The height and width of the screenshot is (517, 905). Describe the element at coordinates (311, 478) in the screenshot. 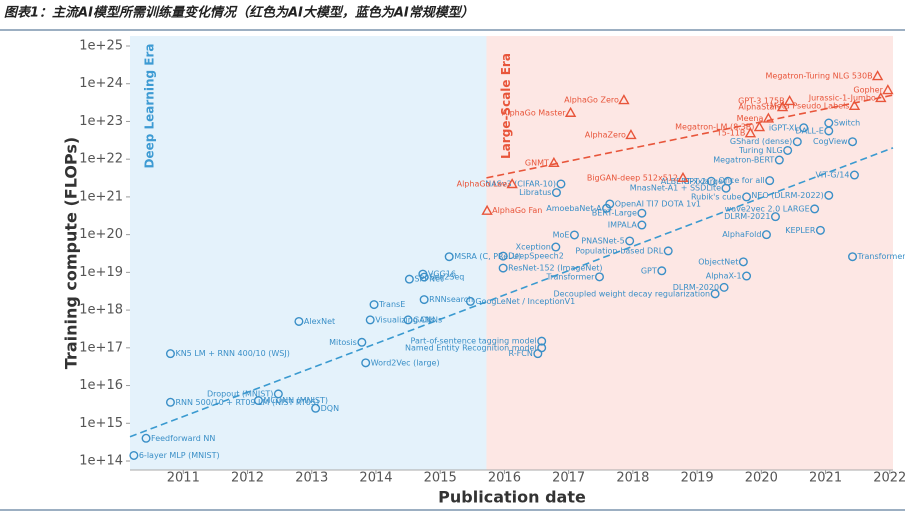

I see `x-tick-label: 2013` at that location.